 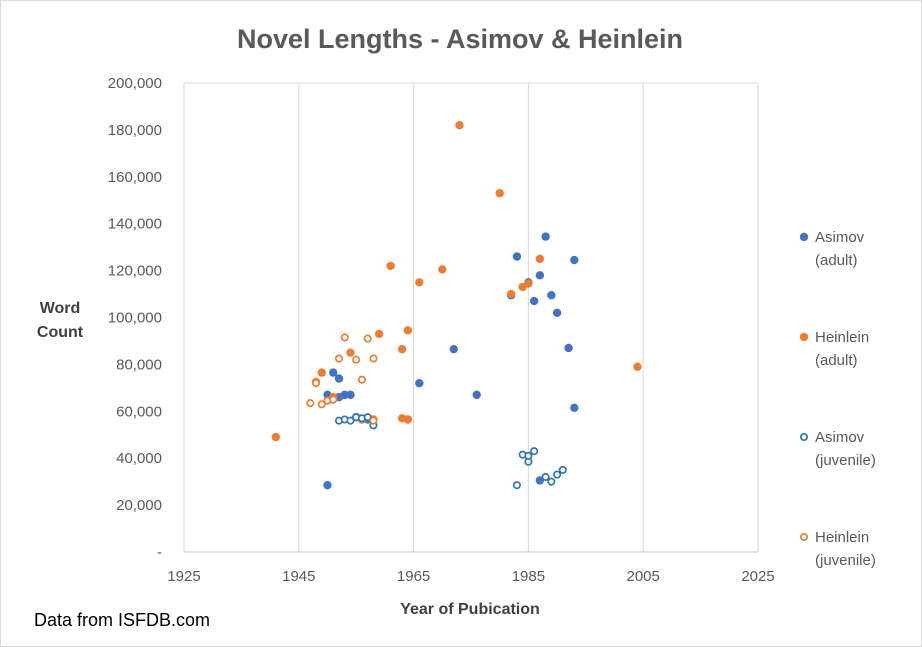 I want to click on y-tick-label: 20,000, so click(x=139, y=505).